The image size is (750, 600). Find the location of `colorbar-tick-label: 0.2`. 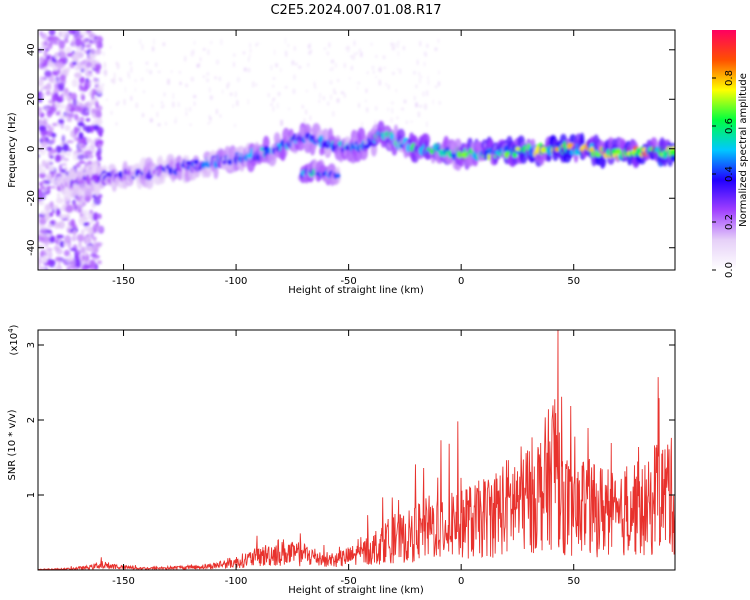

colorbar-tick-label: 0.2 is located at coordinates (729, 222).